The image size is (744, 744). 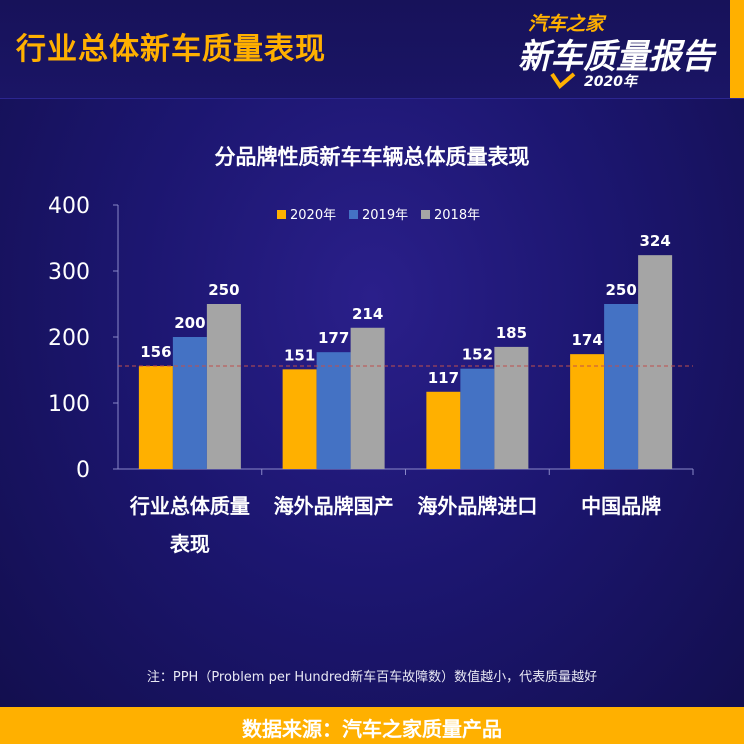 What do you see at coordinates (171, 49) in the screenshot?
I see `page-title: 行业总体新车质量表现` at bounding box center [171, 49].